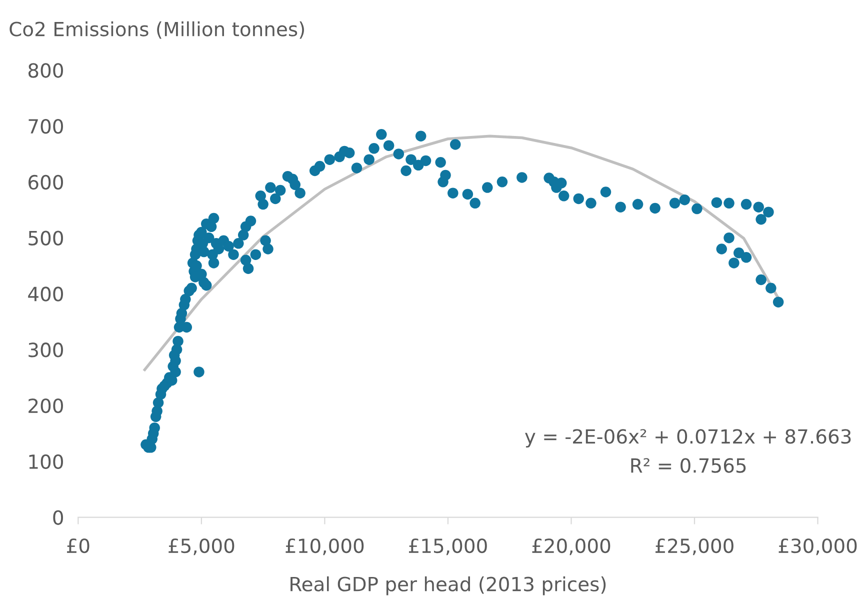  What do you see at coordinates (688, 465) in the screenshot?
I see `annotation: R² = 0.7565` at bounding box center [688, 465].